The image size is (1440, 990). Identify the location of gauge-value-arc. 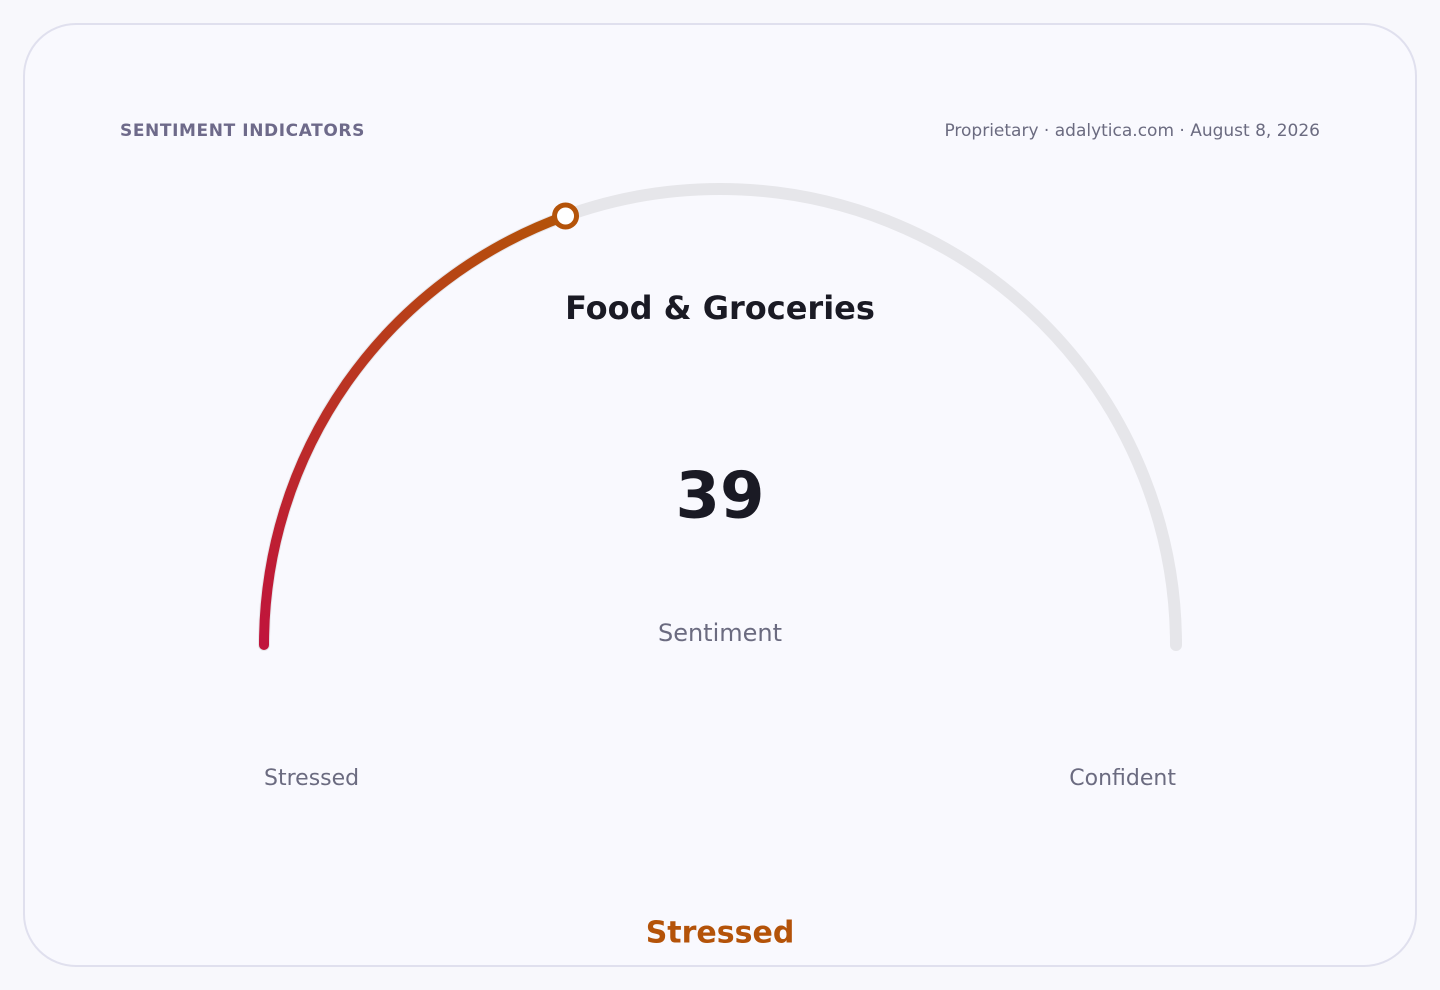
(415, 430).